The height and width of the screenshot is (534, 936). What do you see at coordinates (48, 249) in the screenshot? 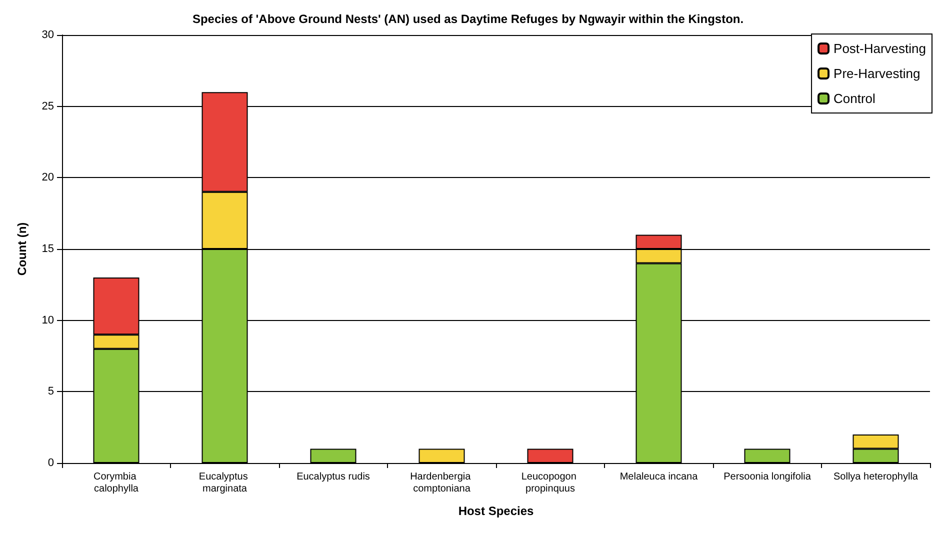
I see `y-tick-label: 15` at bounding box center [48, 249].